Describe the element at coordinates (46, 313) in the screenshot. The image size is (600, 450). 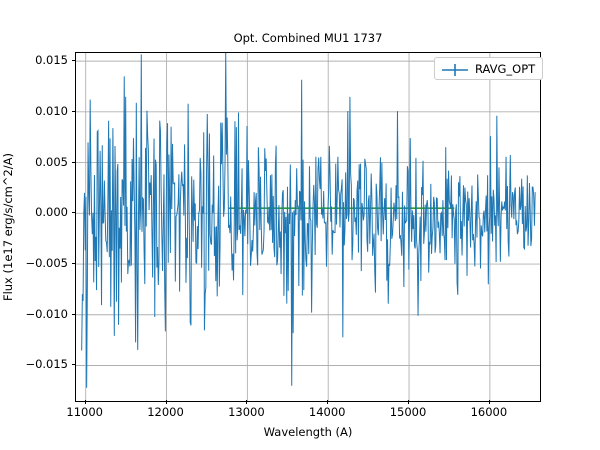
I see `y-axis-tick-label: −0.010` at that location.